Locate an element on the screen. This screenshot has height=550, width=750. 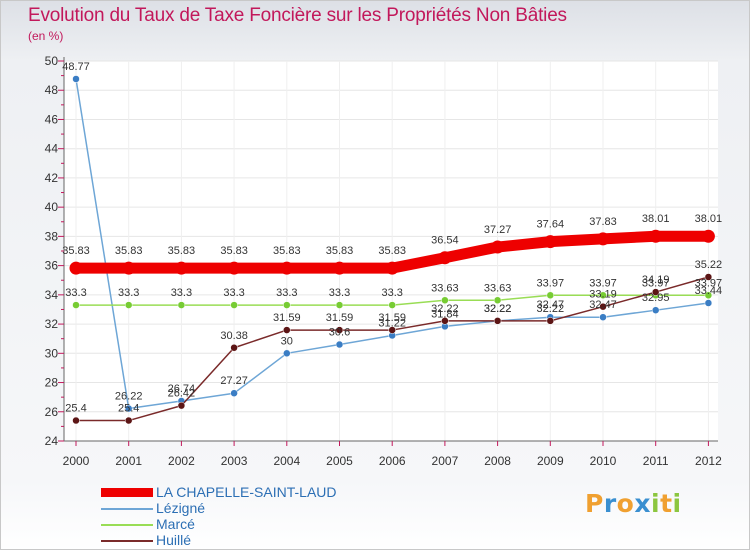
data-label-lezigne: 32.47 is located at coordinates (551, 305).